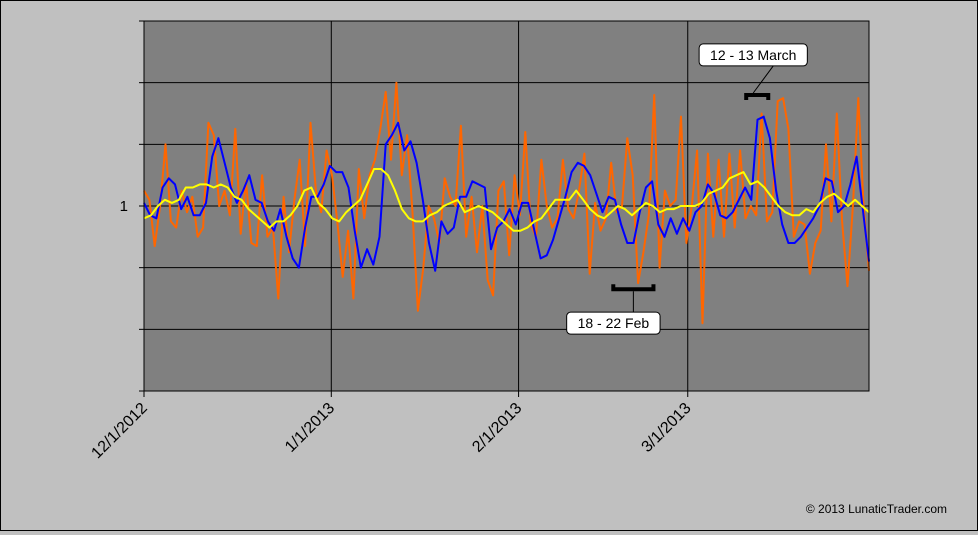 Image resolution: width=978 pixels, height=535 pixels. I want to click on annotation-leader, so click(763, 79).